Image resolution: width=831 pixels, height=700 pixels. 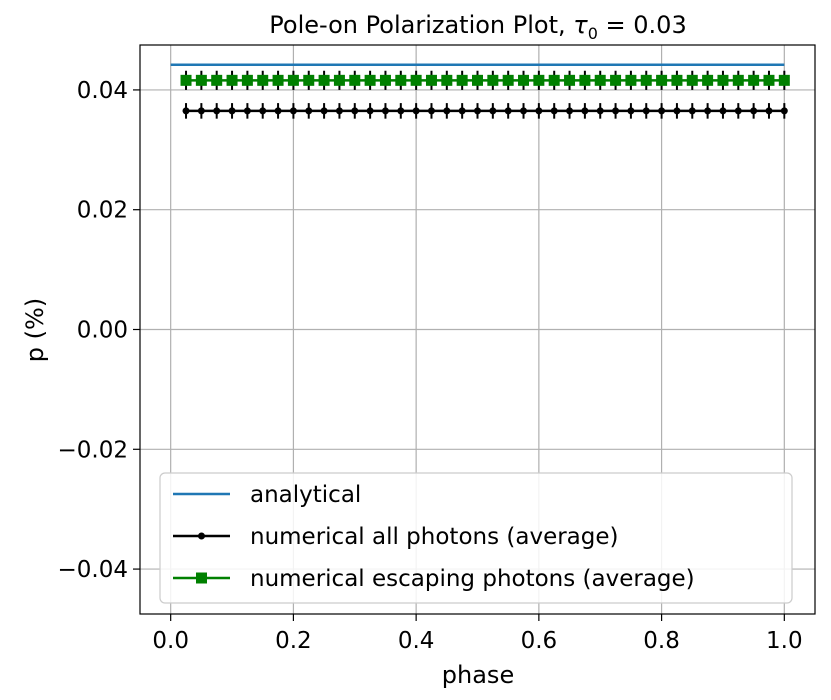 What do you see at coordinates (661, 641) in the screenshot?
I see `x-tick-label: 0.8` at bounding box center [661, 641].